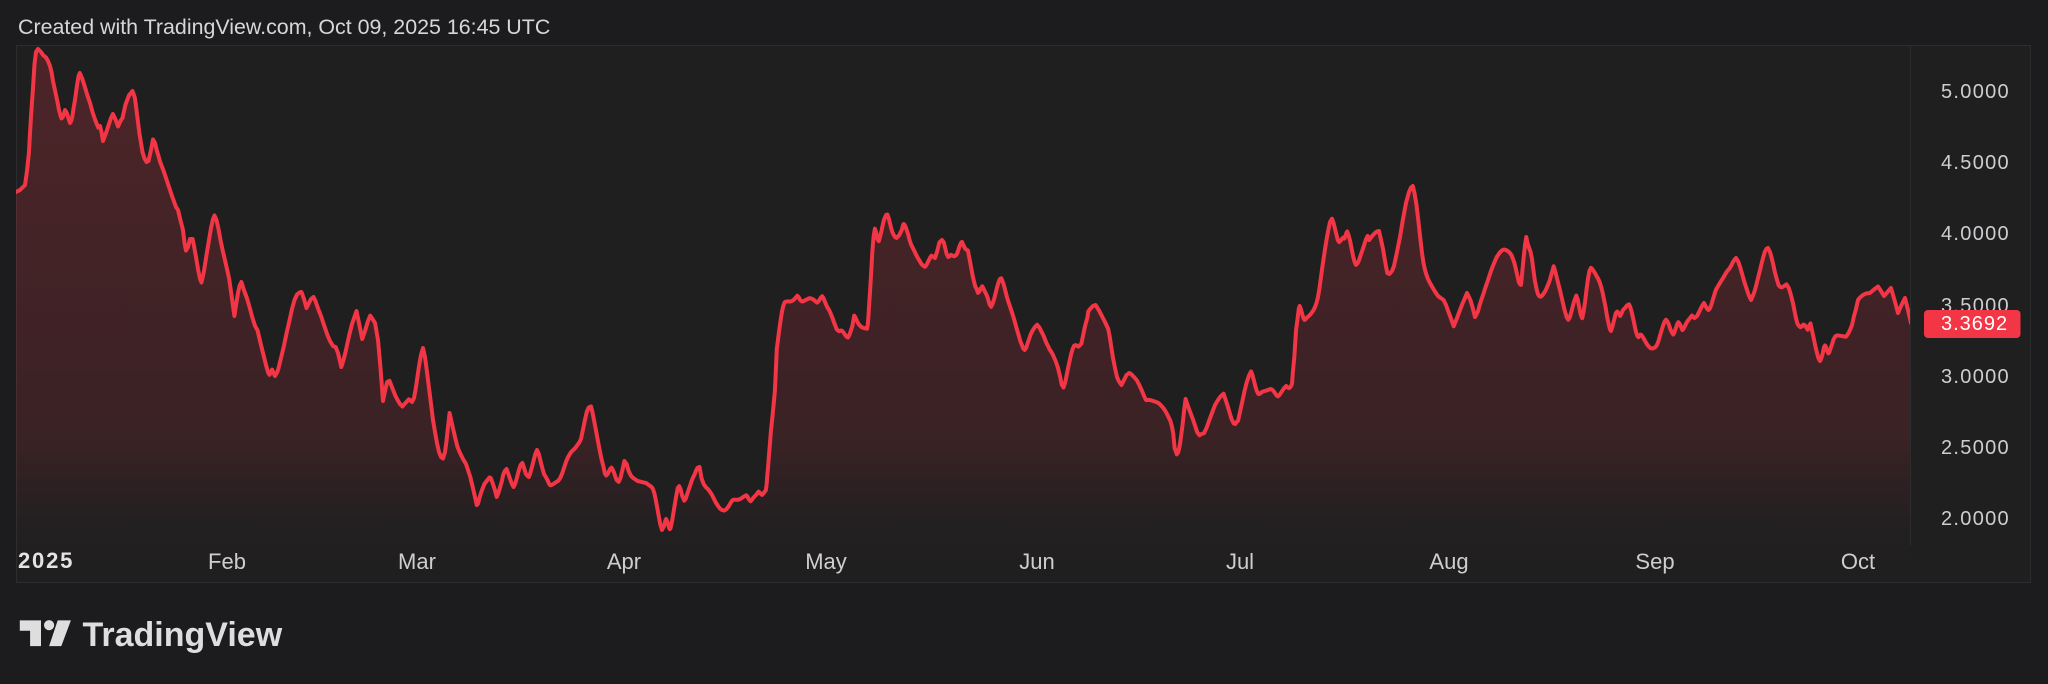  I want to click on svg-text: 3.3692, so click(1974, 324).